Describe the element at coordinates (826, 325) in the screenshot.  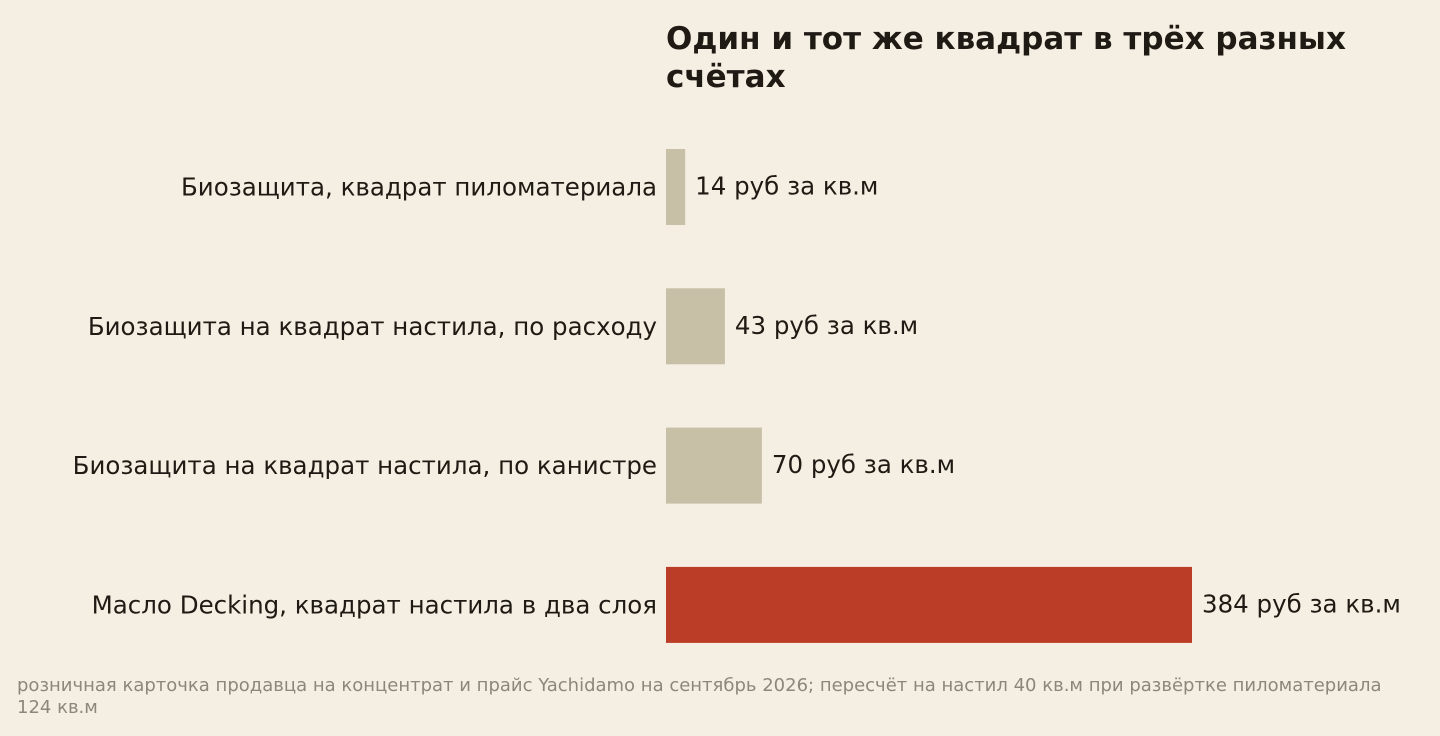
I see `value-label: 43 руб за кв.м` at that location.